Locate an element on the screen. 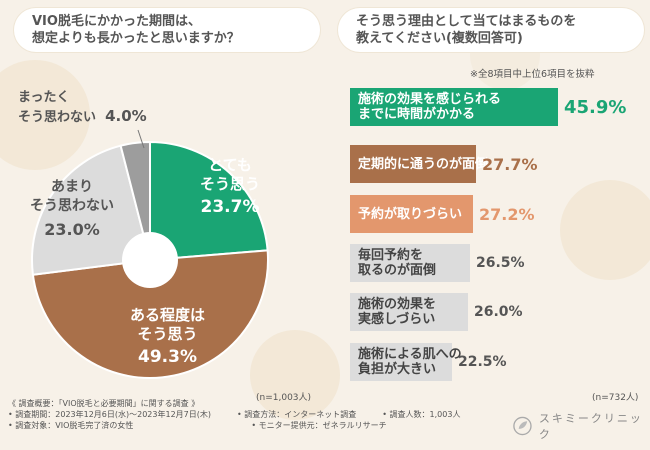  bar-value: 26.0% is located at coordinates (498, 312).